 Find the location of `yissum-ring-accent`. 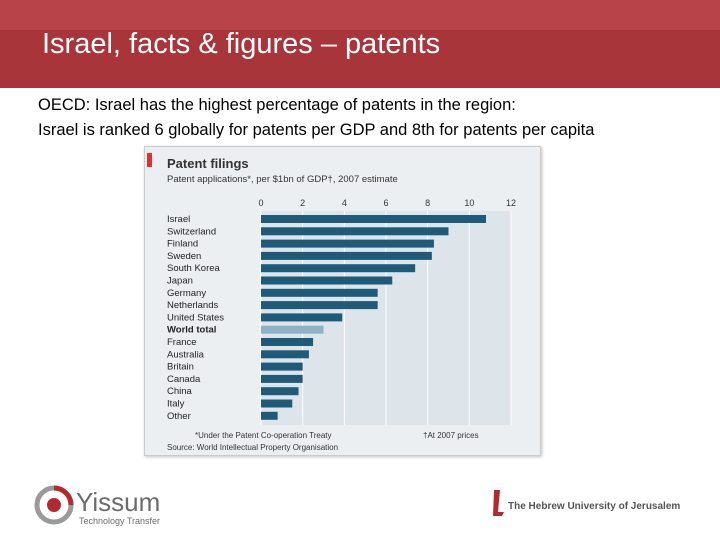

yissum-ring-accent is located at coordinates (63, 495).